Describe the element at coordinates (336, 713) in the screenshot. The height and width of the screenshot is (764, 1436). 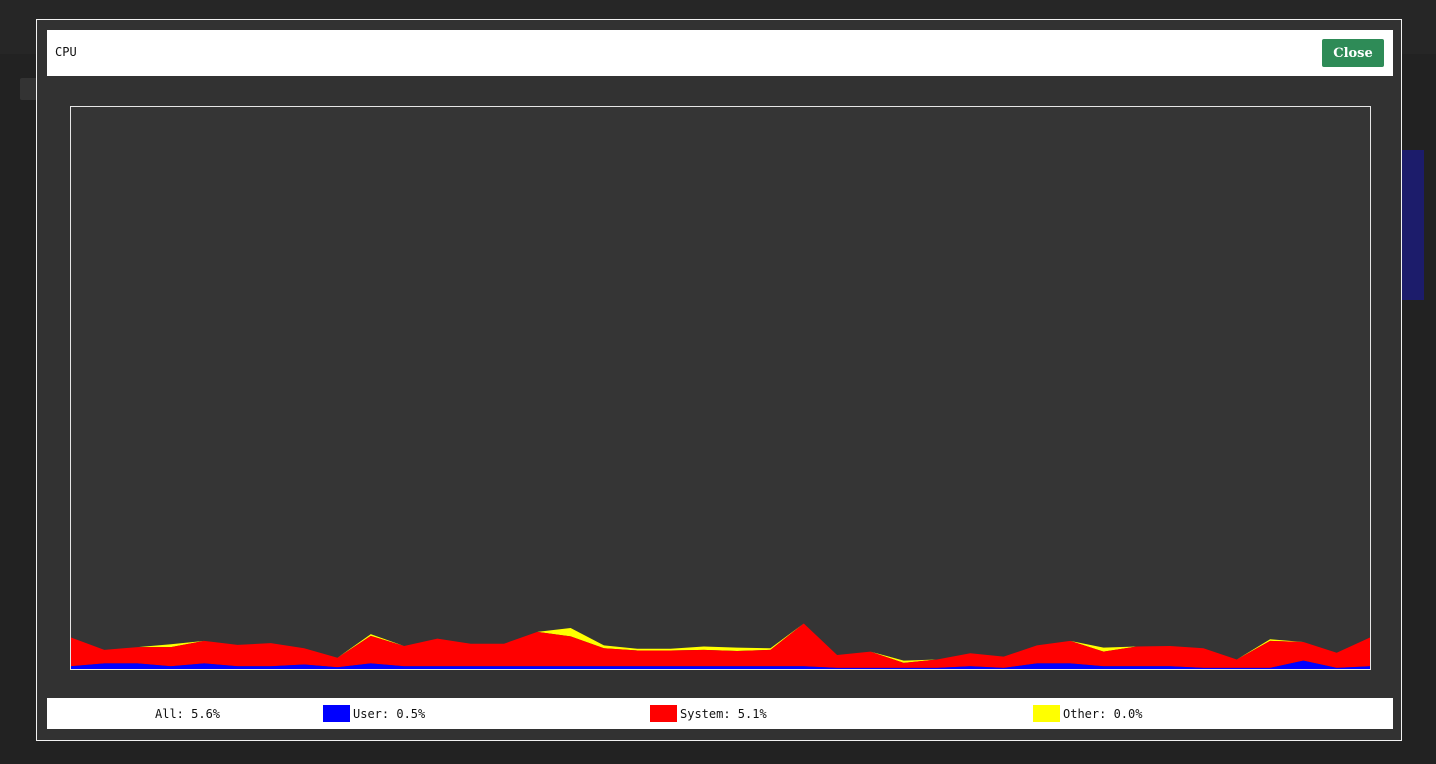
I see `user-swatch` at that location.